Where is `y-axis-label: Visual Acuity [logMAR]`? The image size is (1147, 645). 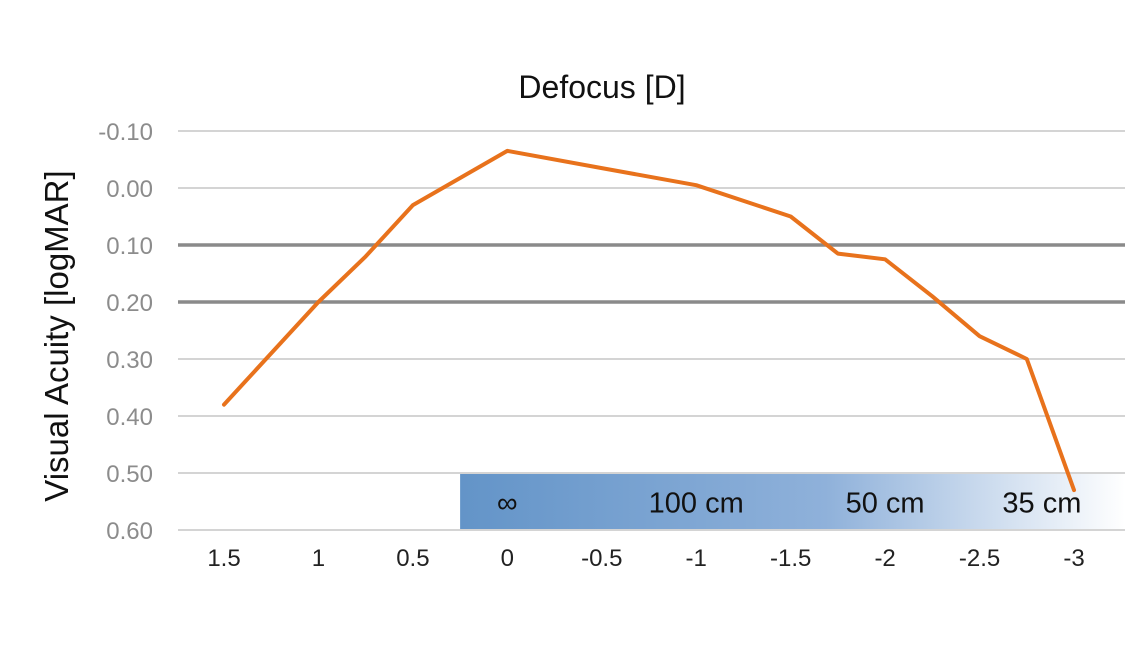
y-axis-label: Visual Acuity [logMAR] is located at coordinates (56, 335).